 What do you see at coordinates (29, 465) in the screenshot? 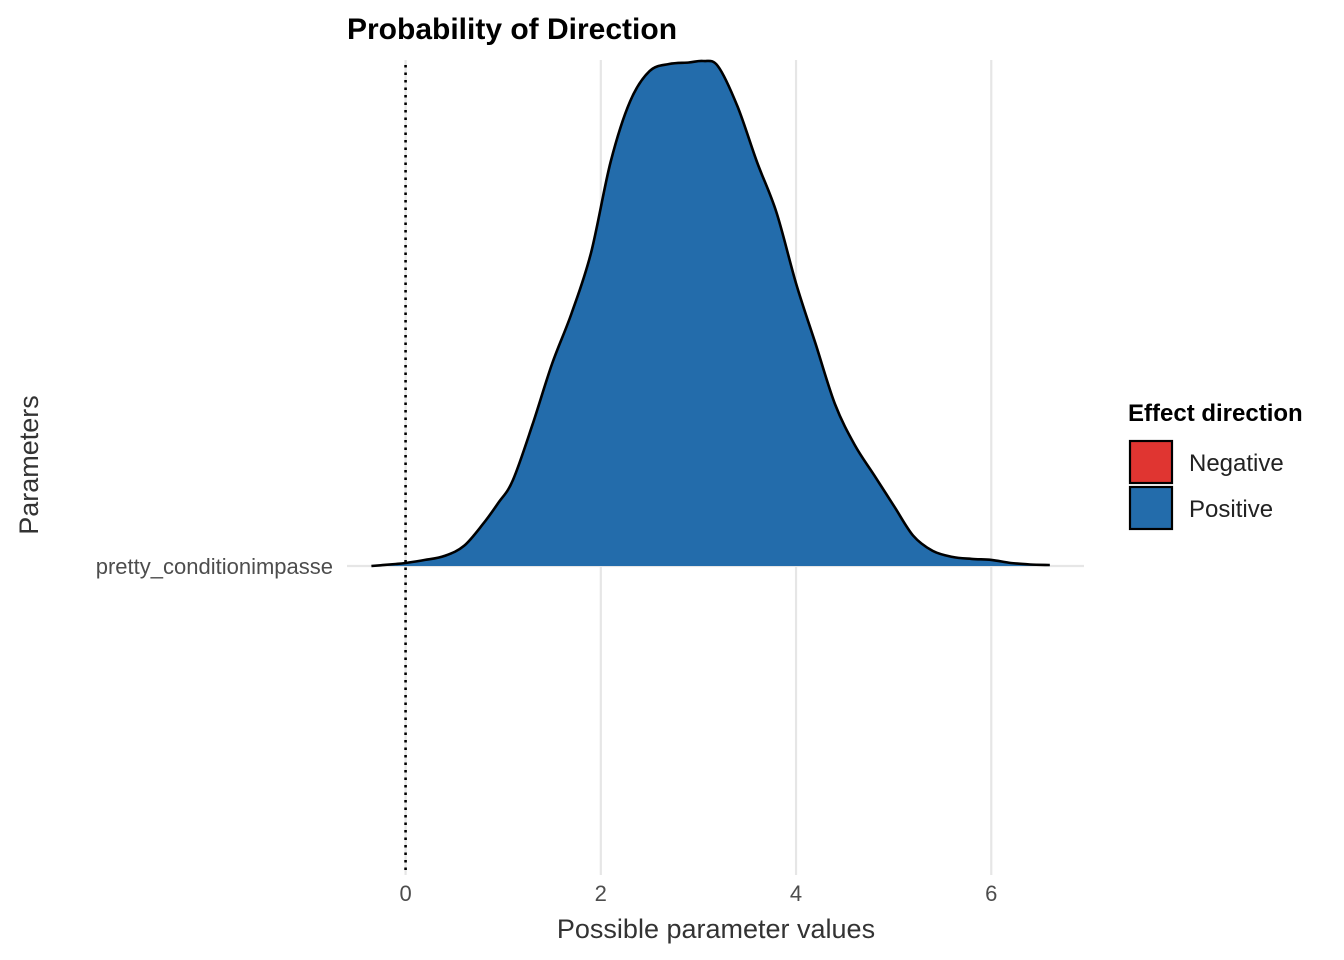
I see `y-axis-title: Parameters` at bounding box center [29, 465].